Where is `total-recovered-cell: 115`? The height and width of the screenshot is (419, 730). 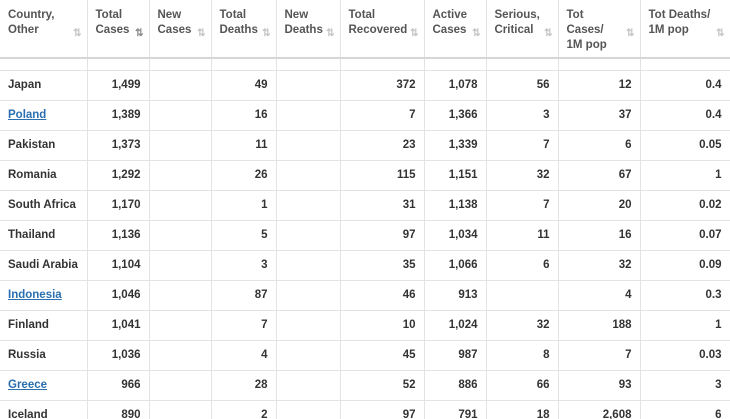
total-recovered-cell: 115 is located at coordinates (382, 175).